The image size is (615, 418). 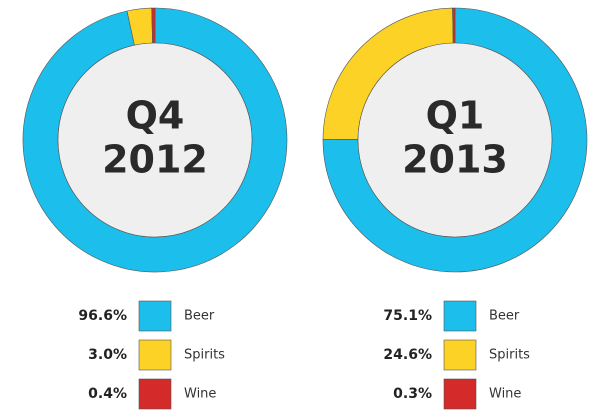 What do you see at coordinates (412, 394) in the screenshot?
I see `legend-value: 0.3%` at bounding box center [412, 394].